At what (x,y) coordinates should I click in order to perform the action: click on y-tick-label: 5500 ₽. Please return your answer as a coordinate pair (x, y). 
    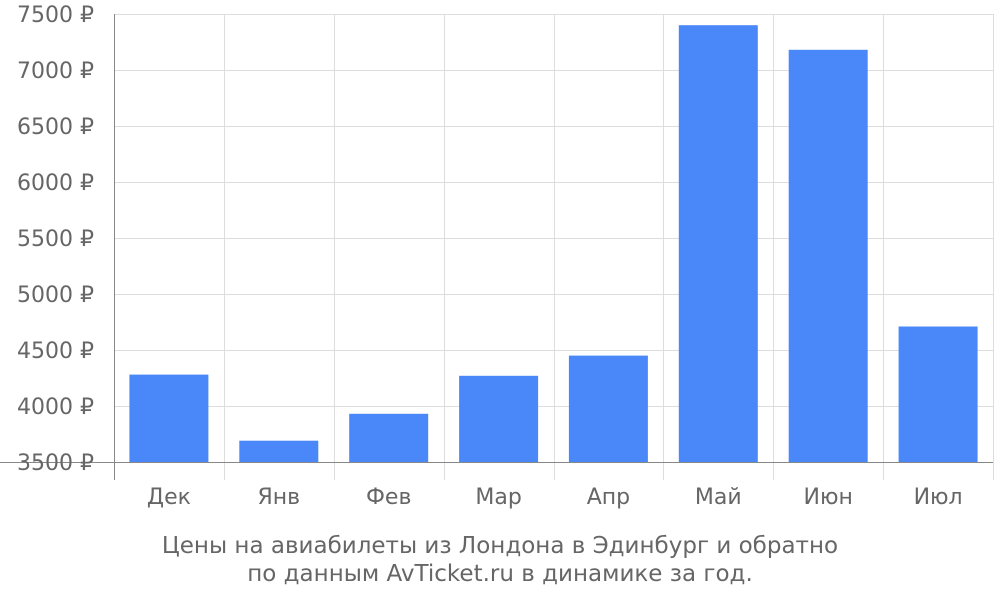
    Looking at the image, I should click on (55, 239).